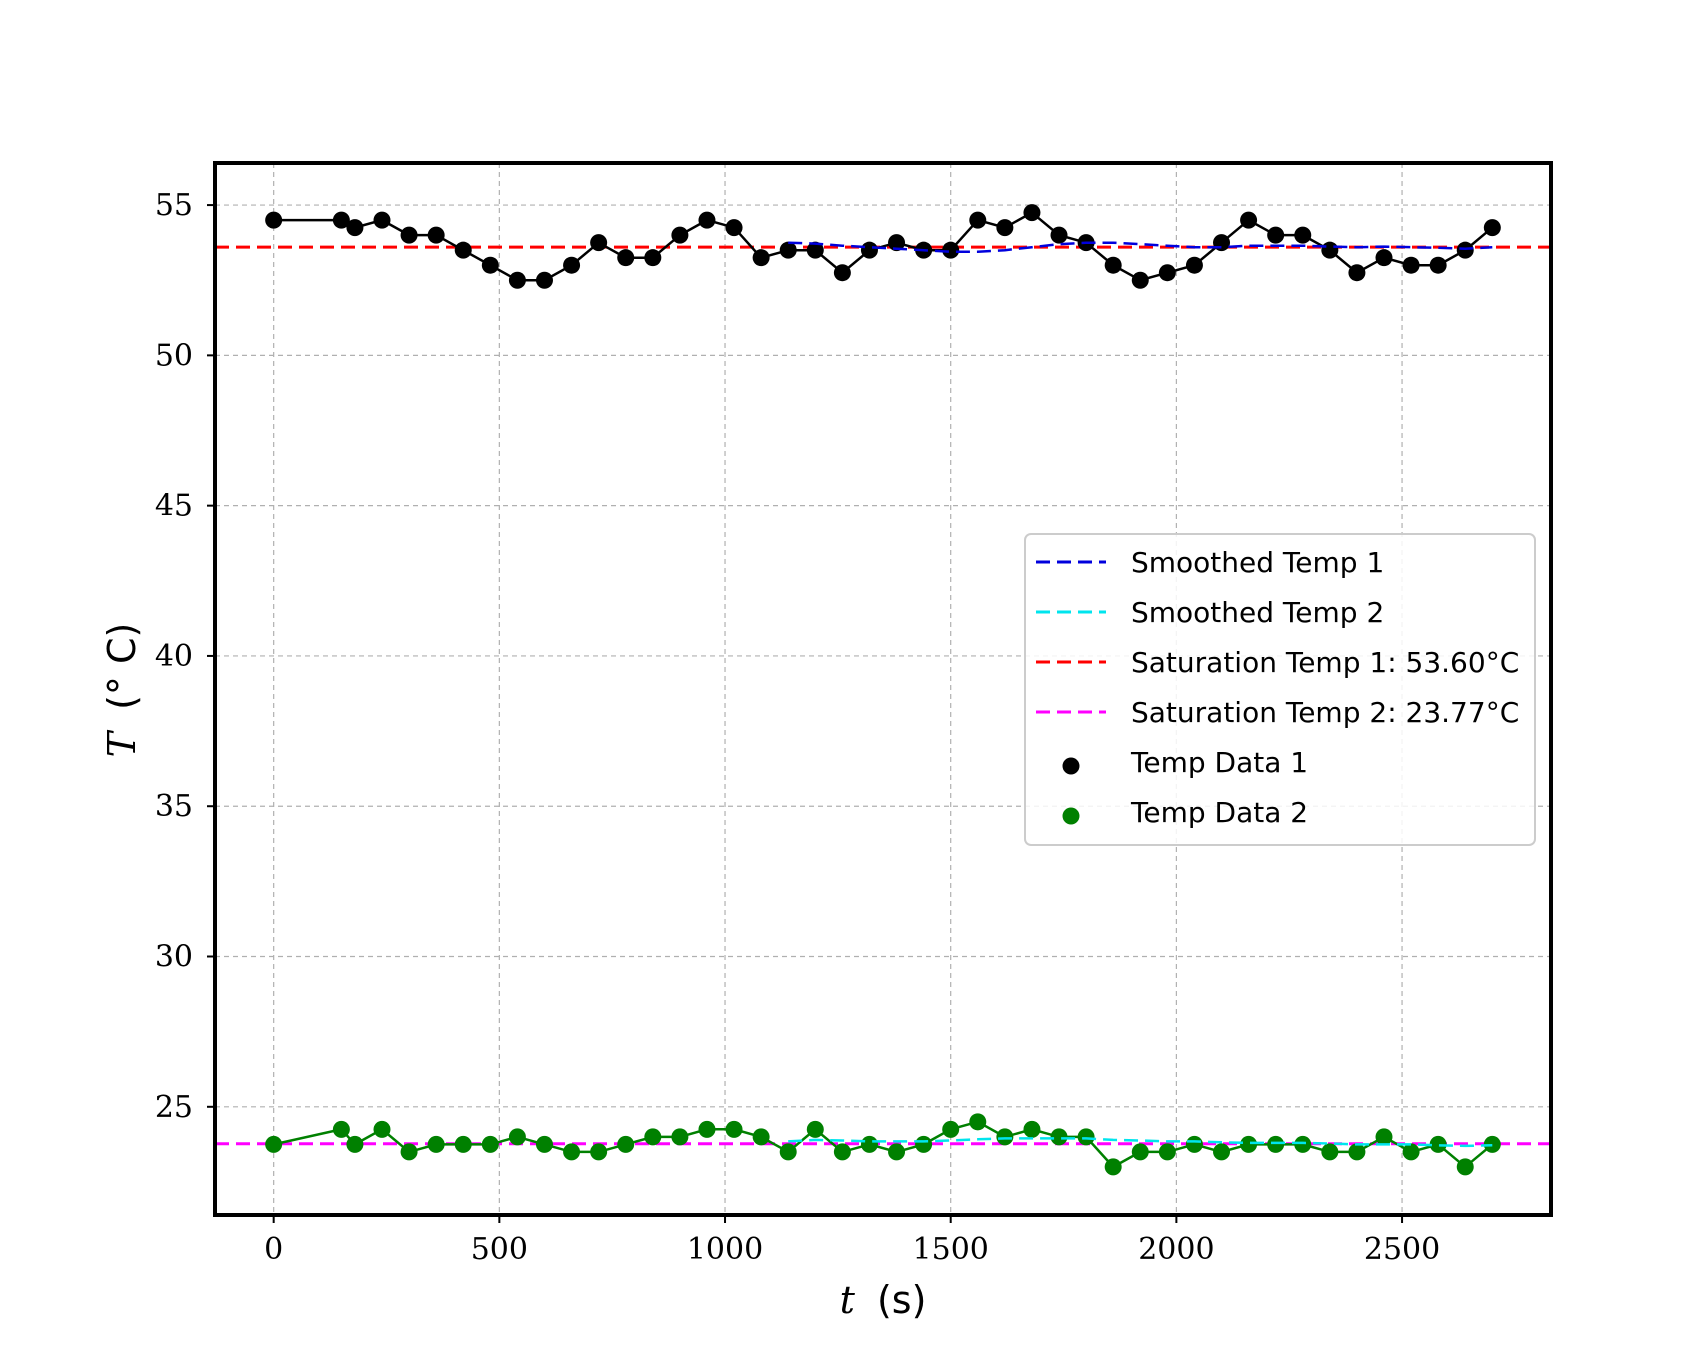  What do you see at coordinates (174, 656) in the screenshot?
I see `y-tick-label: 40` at bounding box center [174, 656].